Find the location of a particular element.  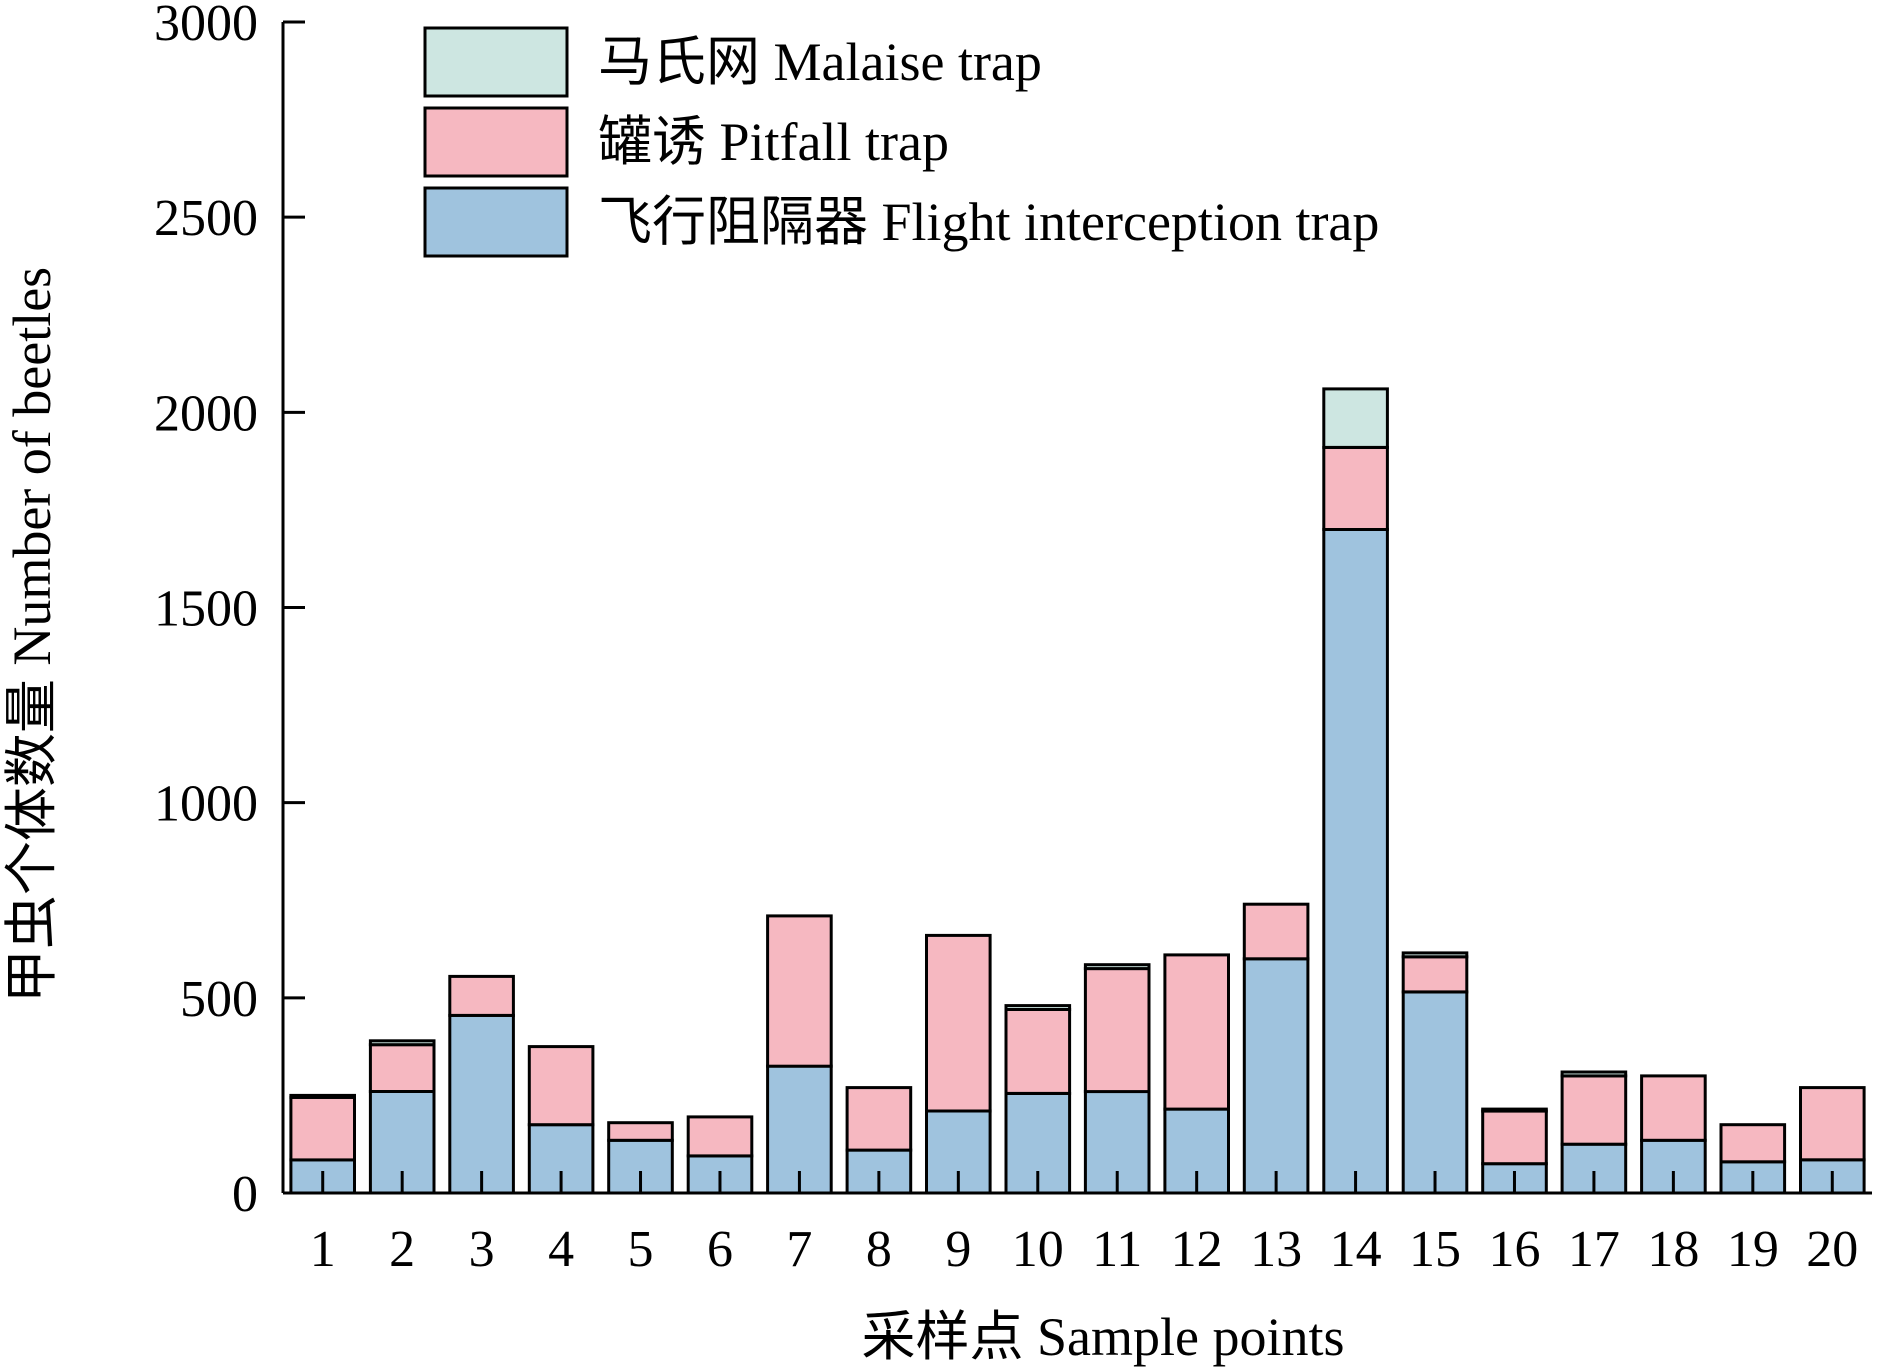

y-tick-label: 0 is located at coordinates (245, 1194).